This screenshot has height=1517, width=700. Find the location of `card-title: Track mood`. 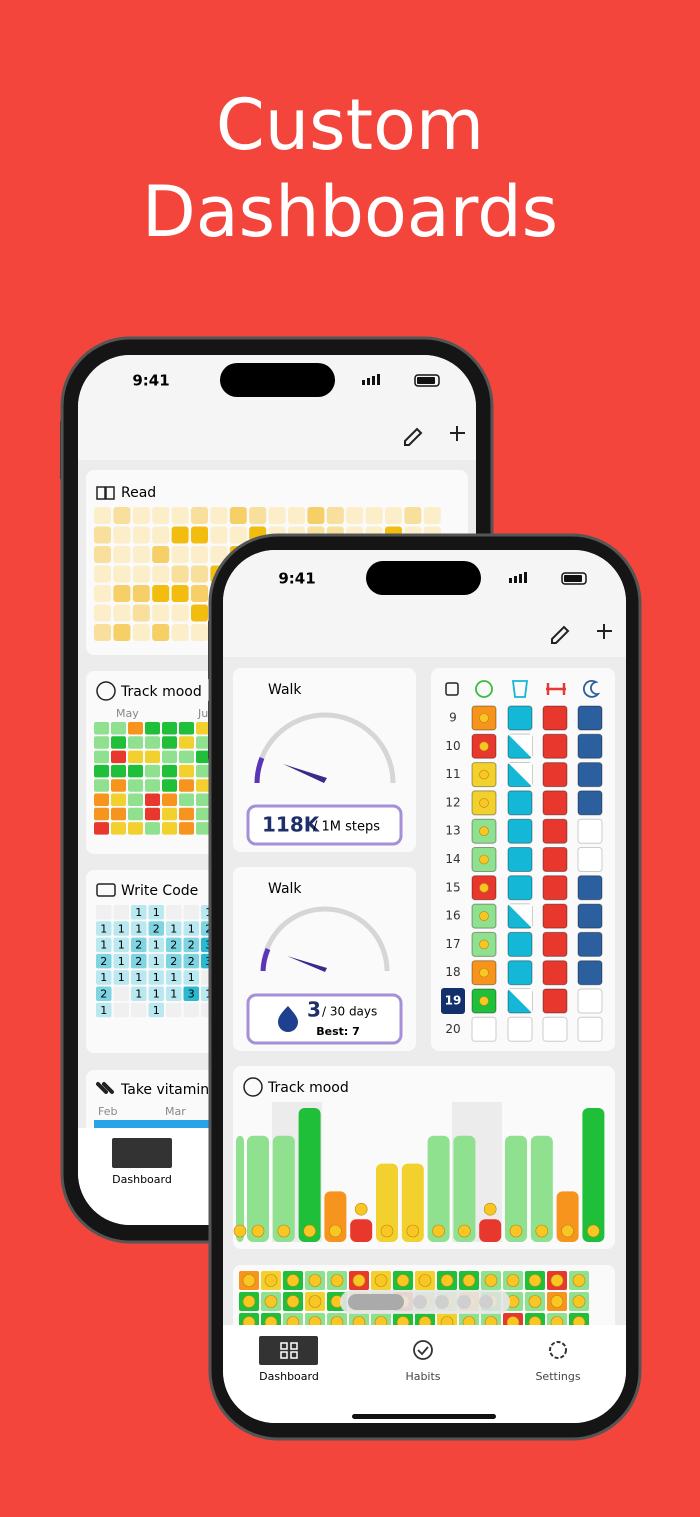

card-title: Track mood is located at coordinates (308, 1088).